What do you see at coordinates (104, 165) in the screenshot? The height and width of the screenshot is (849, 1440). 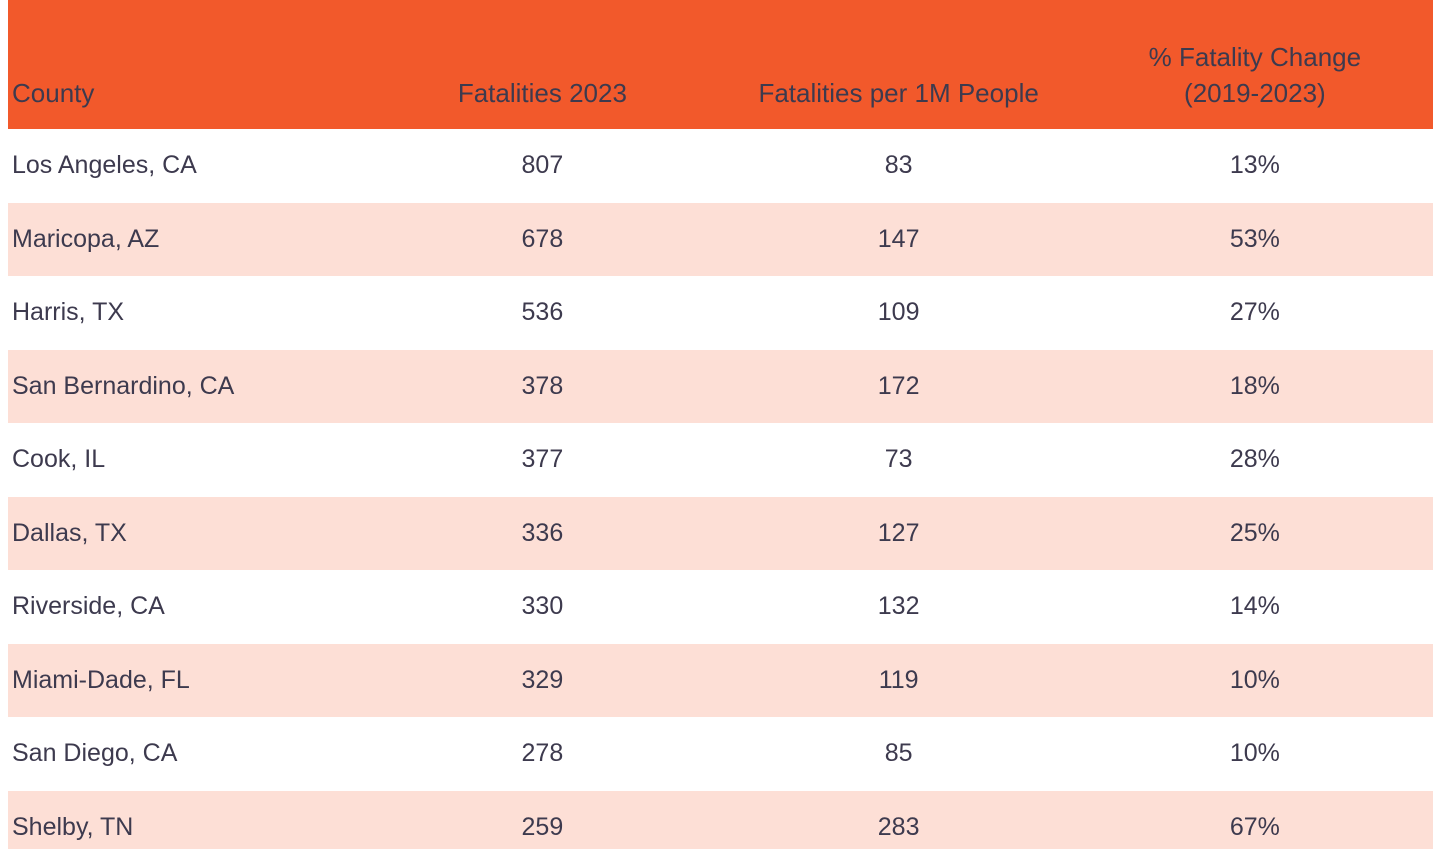 I see `cell-county: Los Angeles, CA` at bounding box center [104, 165].